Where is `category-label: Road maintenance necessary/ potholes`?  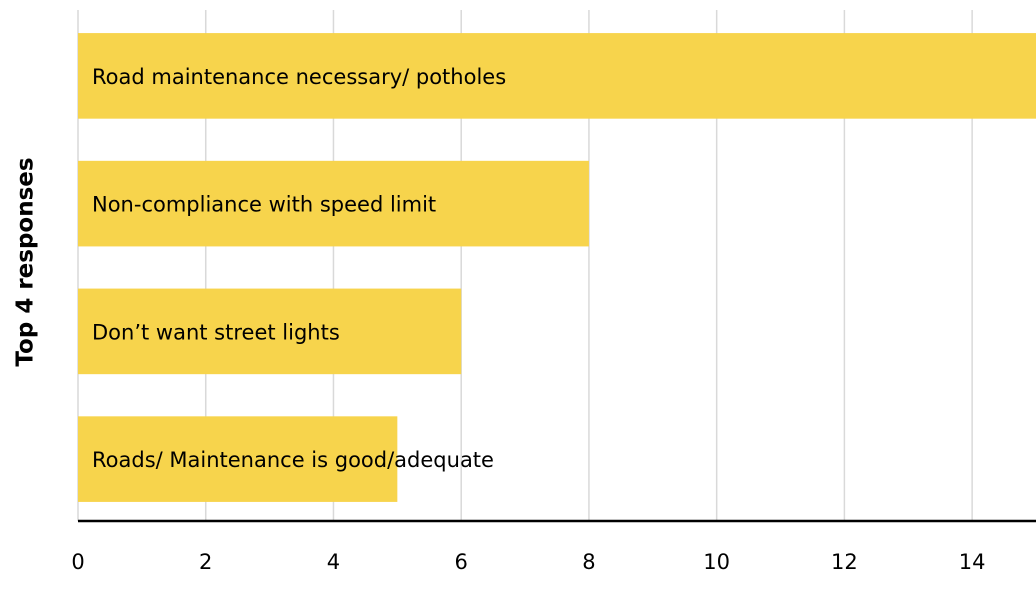
category-label: Road maintenance necessary/ potholes is located at coordinates (299, 77).